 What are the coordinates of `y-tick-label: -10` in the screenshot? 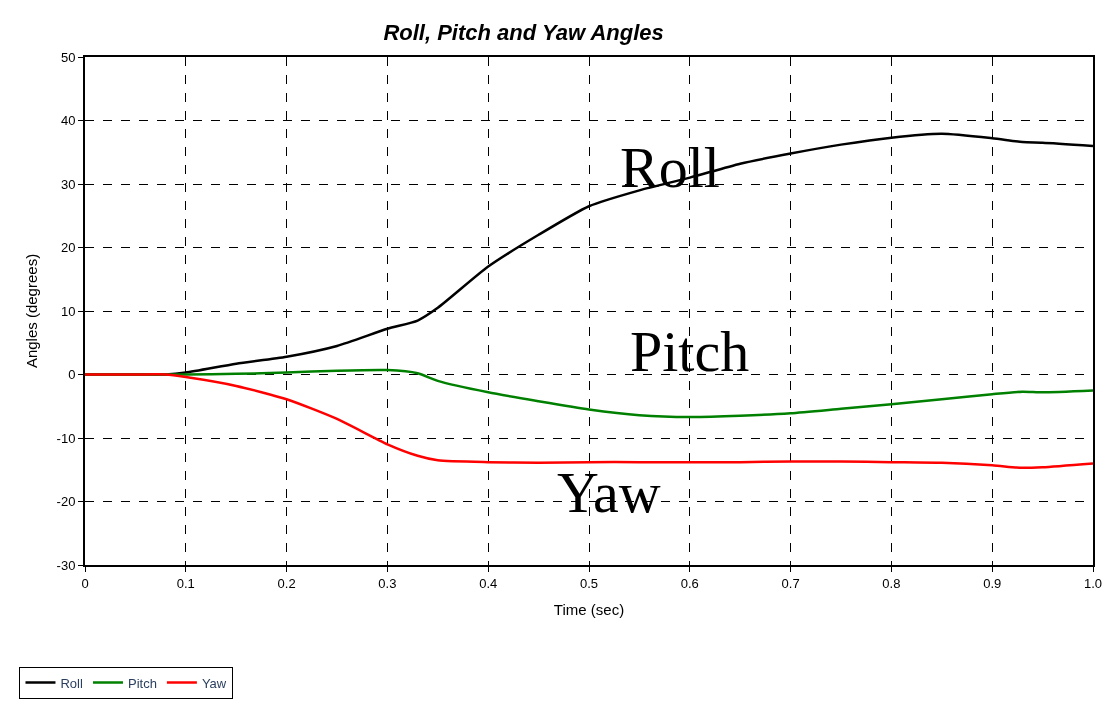 It's located at (66, 438).